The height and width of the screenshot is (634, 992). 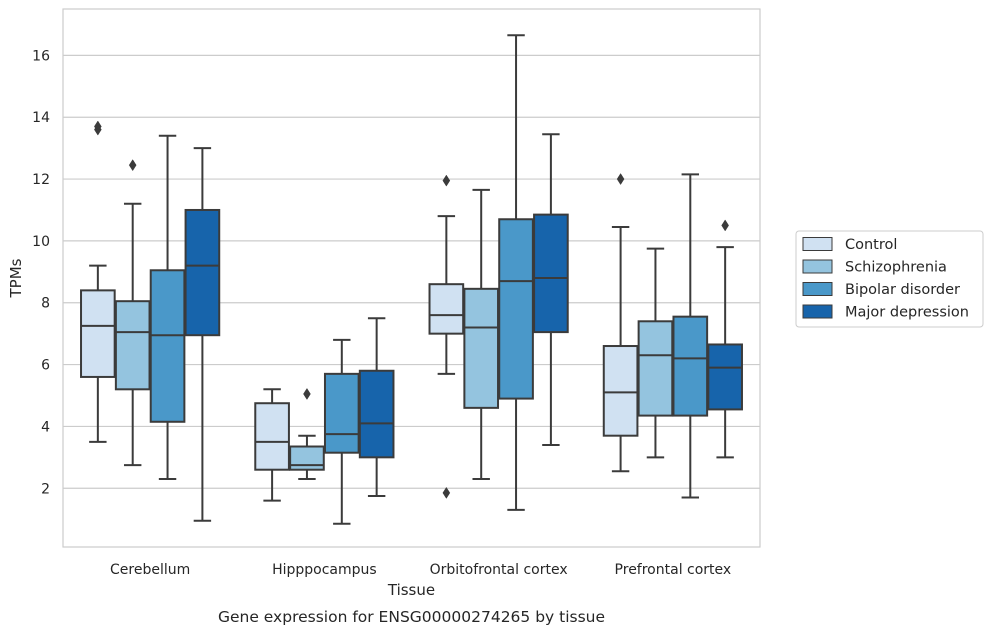 I want to click on y-tick-label: 14, so click(x=41, y=118).